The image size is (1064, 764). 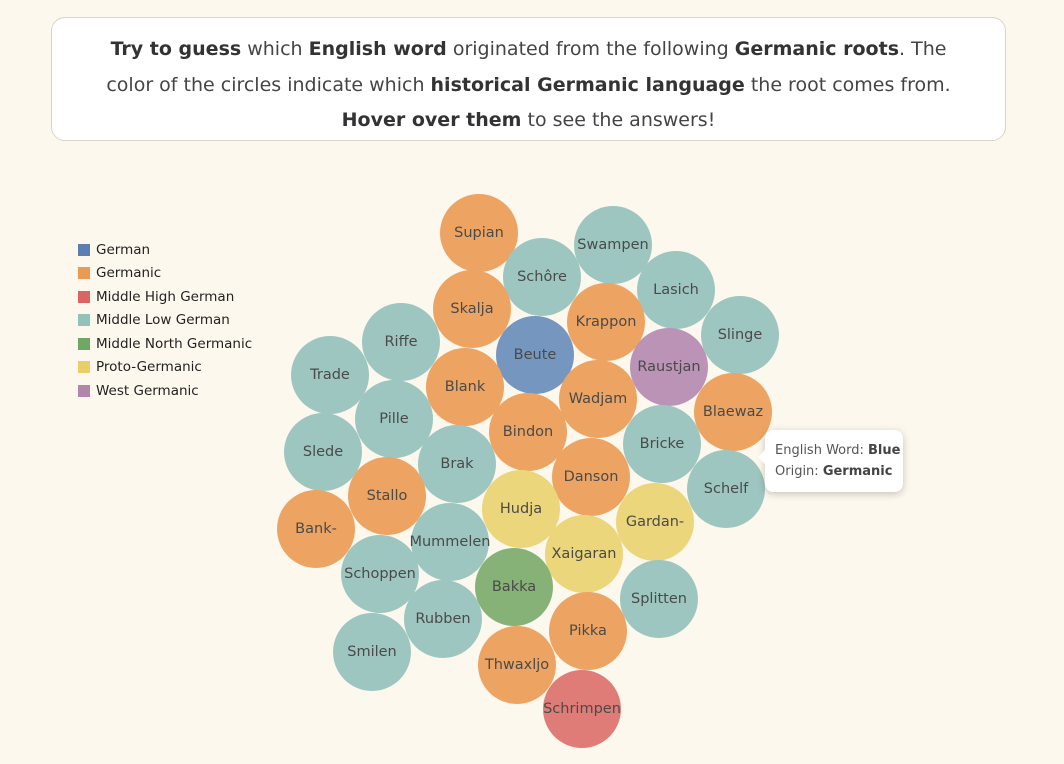 I want to click on bubble-label: Krappon, so click(x=606, y=322).